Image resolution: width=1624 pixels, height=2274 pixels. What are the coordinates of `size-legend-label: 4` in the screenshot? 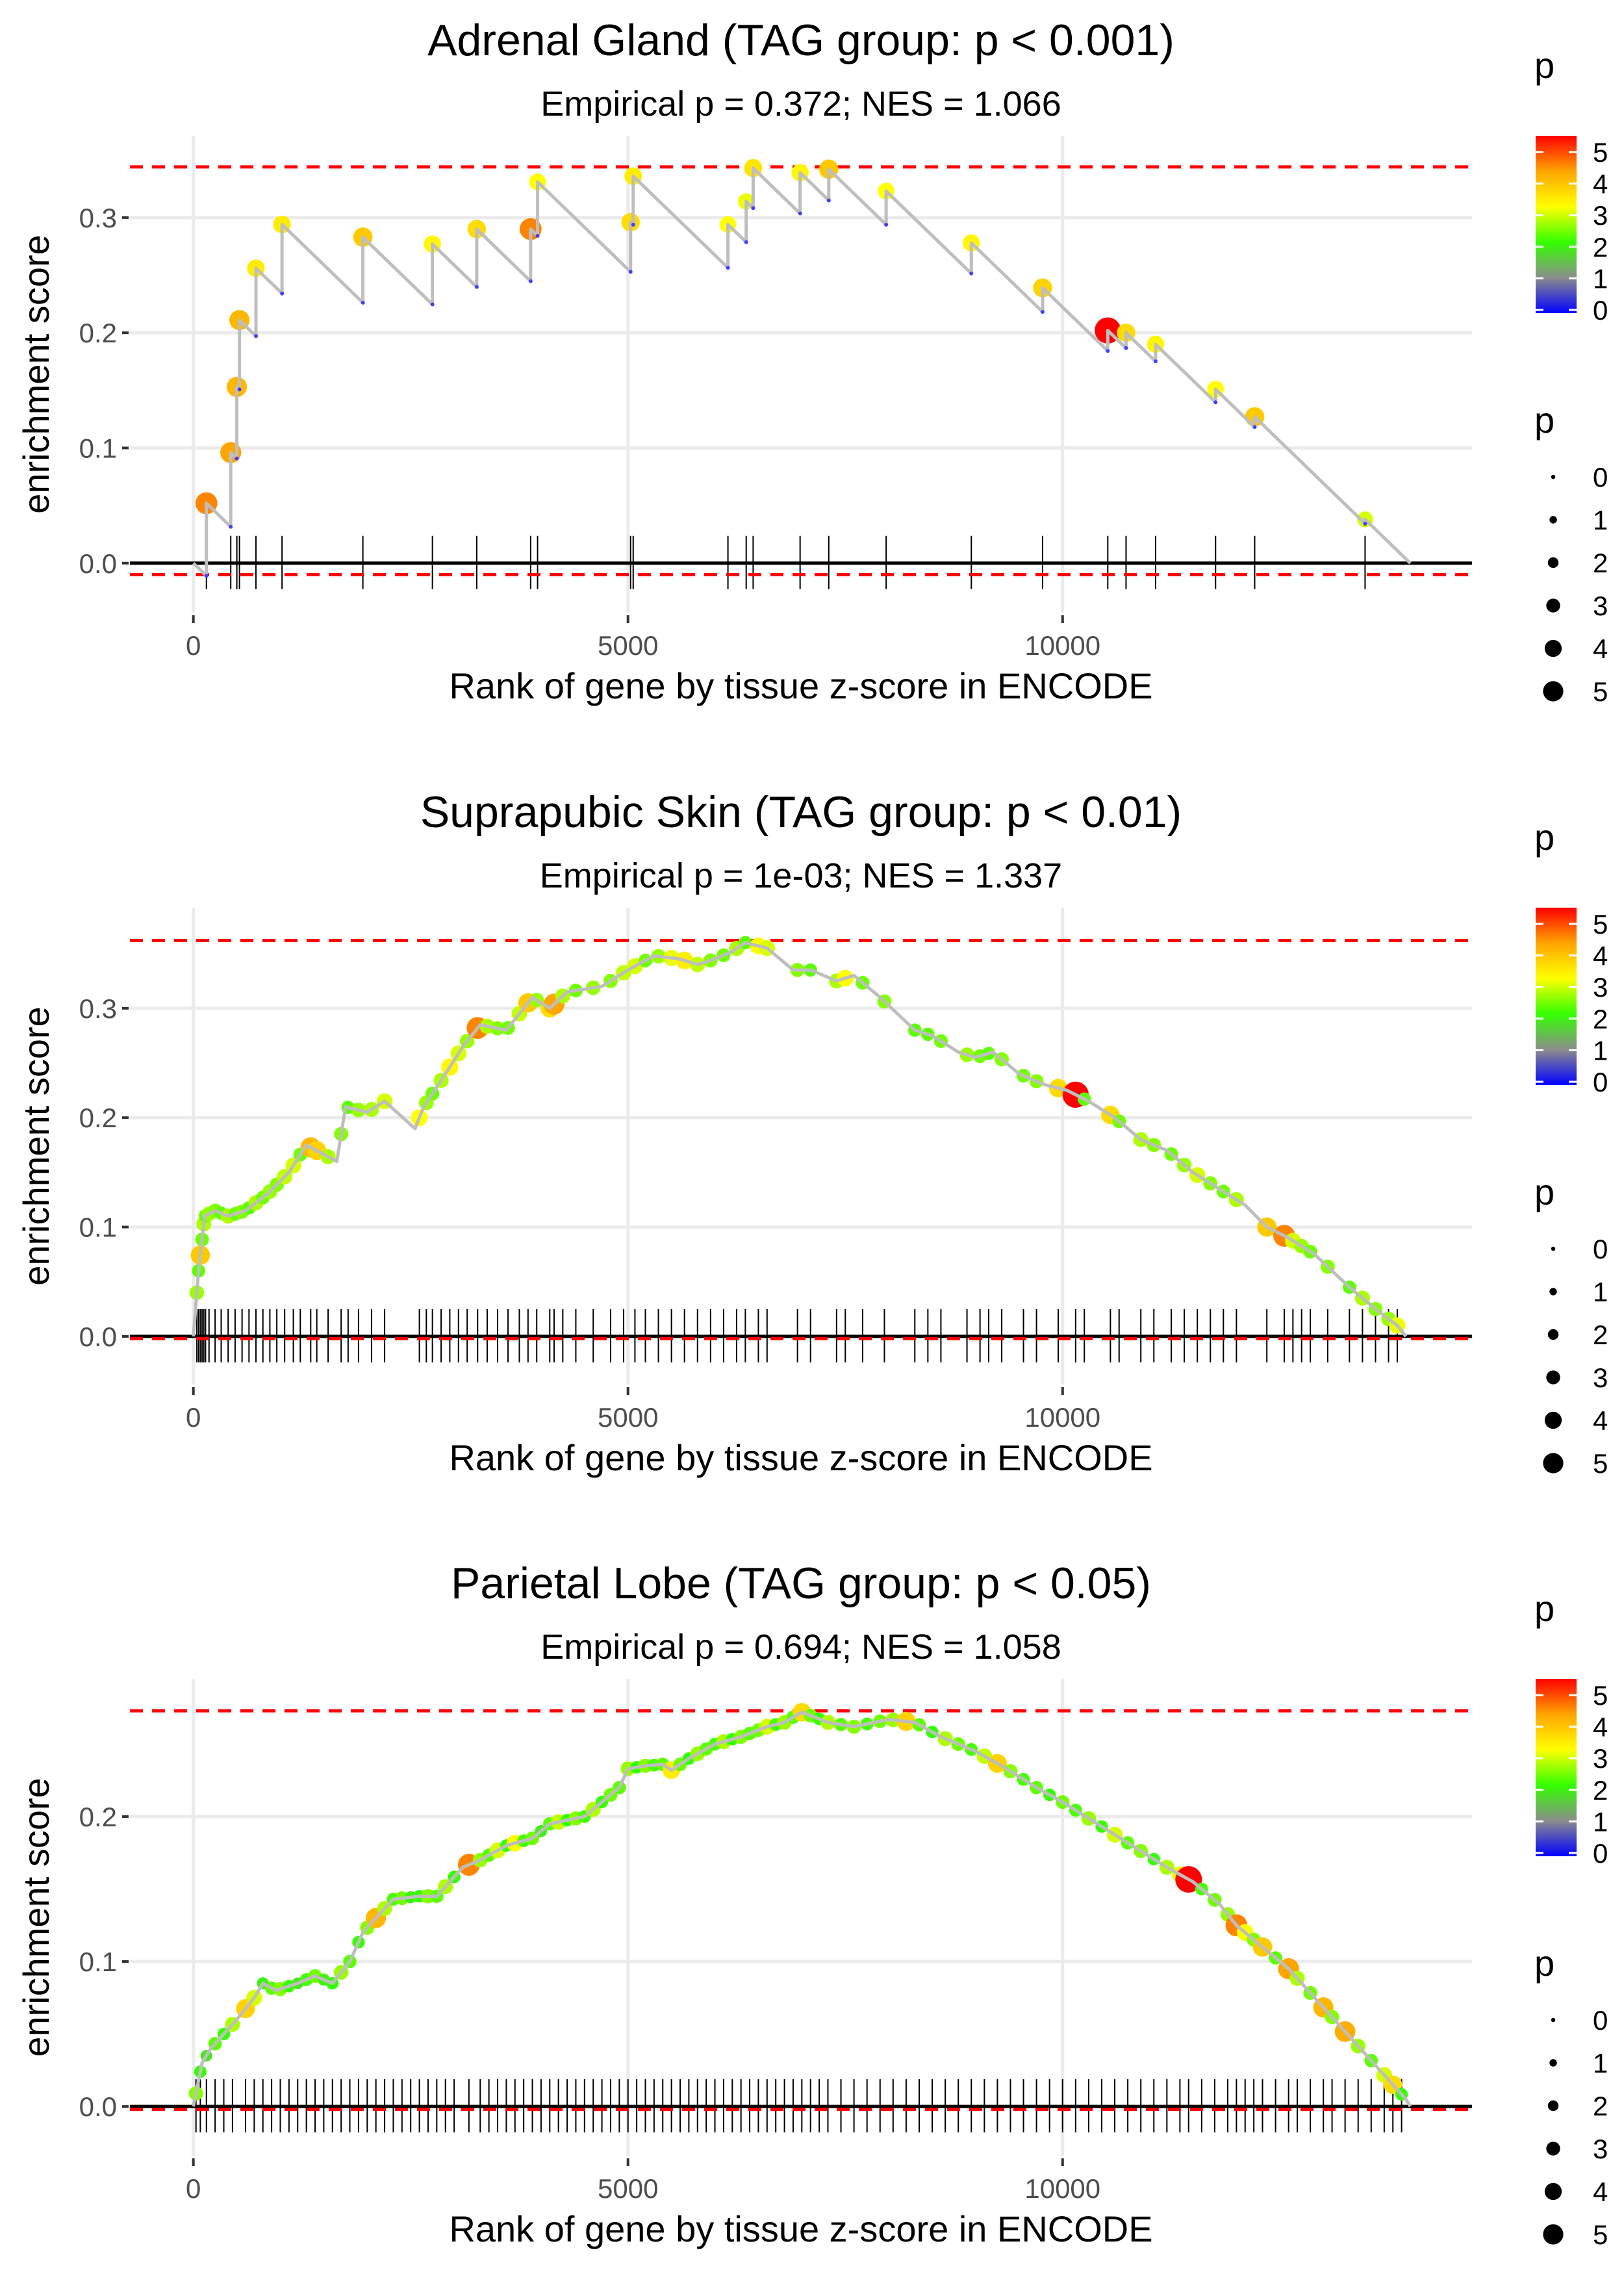 It's located at (1600, 1420).